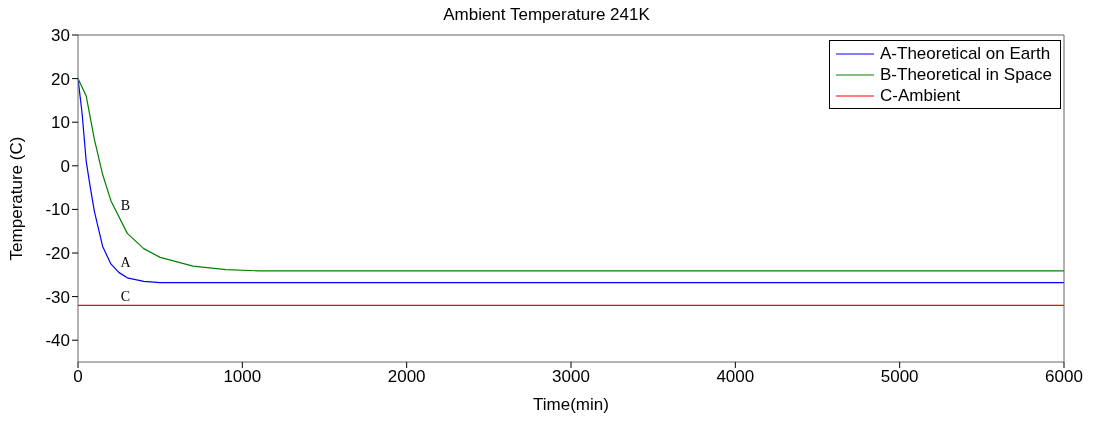  I want to click on legend-label: B-Theoretical in Space, so click(966, 74).